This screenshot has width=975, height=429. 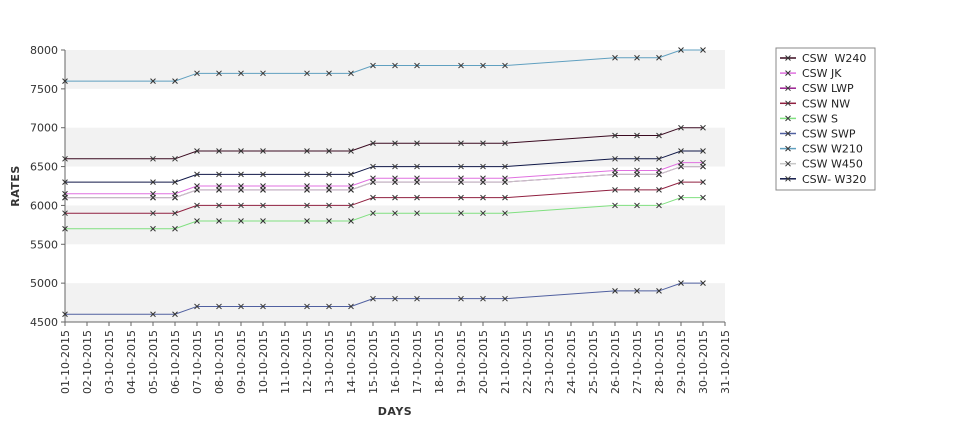 I want to click on x-tick-label: 01-10-2015, so click(x=65, y=362).